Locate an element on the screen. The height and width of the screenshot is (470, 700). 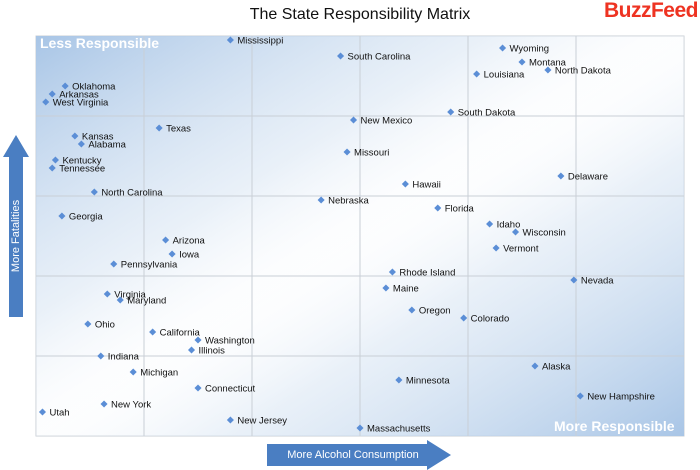
data-point-label: West Virginia is located at coordinates (81, 103).